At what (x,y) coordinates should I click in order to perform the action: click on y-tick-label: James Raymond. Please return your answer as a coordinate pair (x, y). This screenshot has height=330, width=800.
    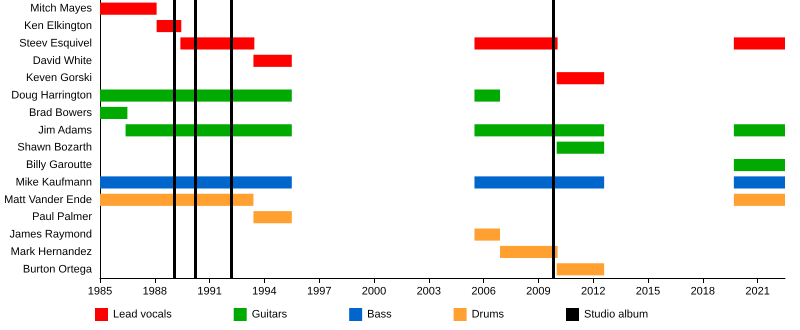
    Looking at the image, I should click on (50, 234).